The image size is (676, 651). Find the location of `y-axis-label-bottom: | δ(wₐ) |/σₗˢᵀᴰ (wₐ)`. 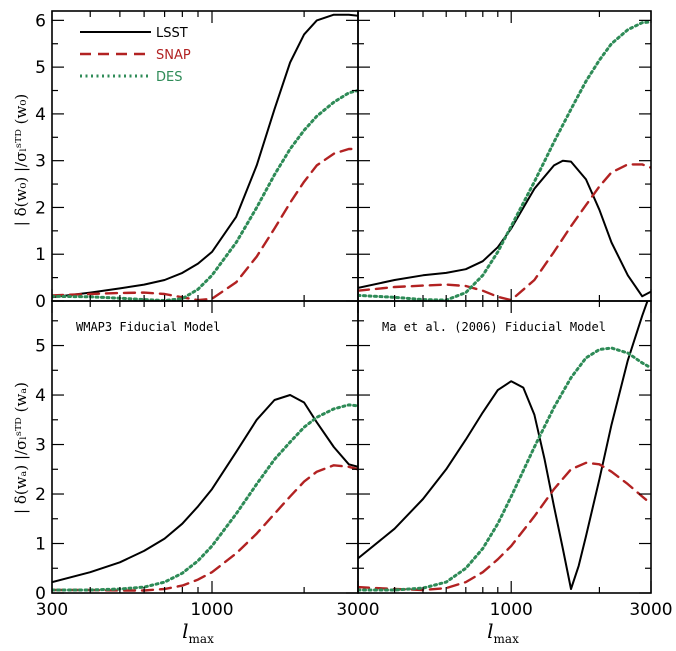

y-axis-label-bottom: | δ(wₐ) |/σₗˢᵀᴰ (wₐ) is located at coordinates (21, 448).